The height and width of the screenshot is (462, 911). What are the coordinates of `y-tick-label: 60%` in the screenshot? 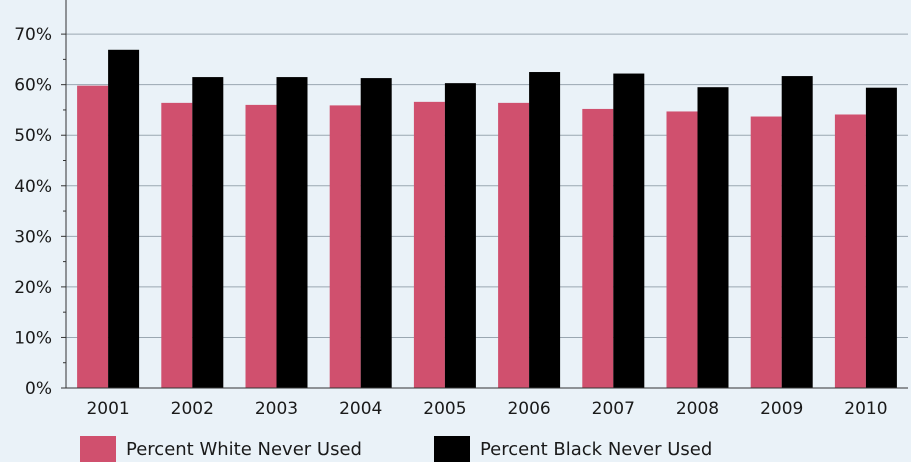 It's located at (33, 86).